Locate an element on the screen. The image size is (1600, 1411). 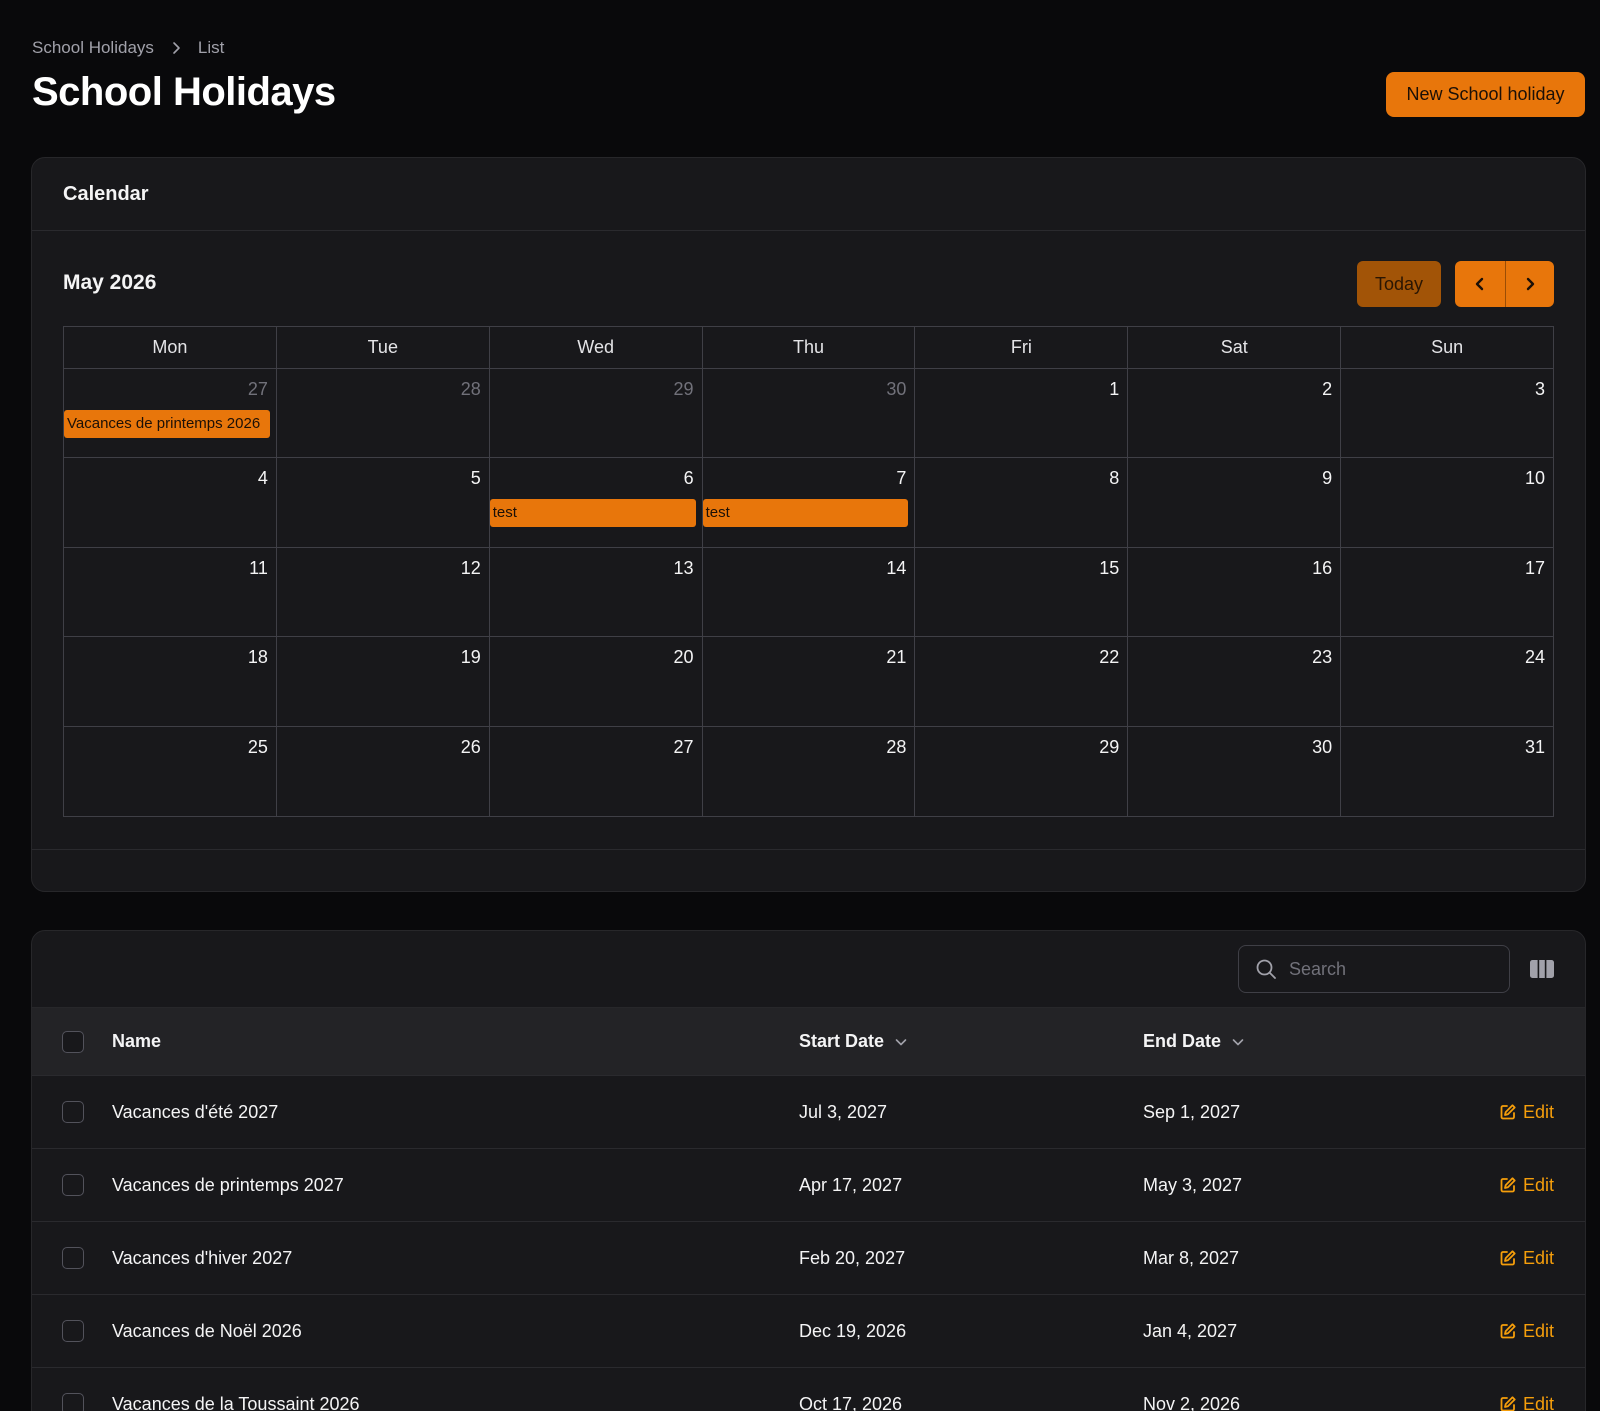
day-number: 21 is located at coordinates (896, 657).